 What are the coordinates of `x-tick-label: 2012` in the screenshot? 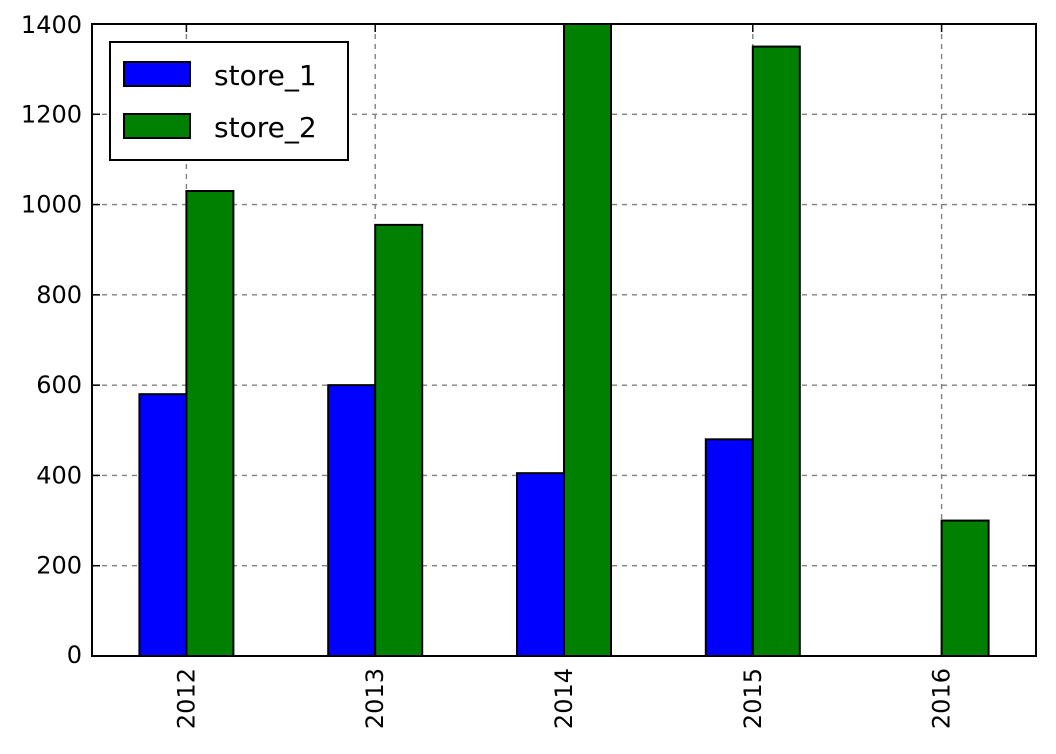 It's located at (186, 698).